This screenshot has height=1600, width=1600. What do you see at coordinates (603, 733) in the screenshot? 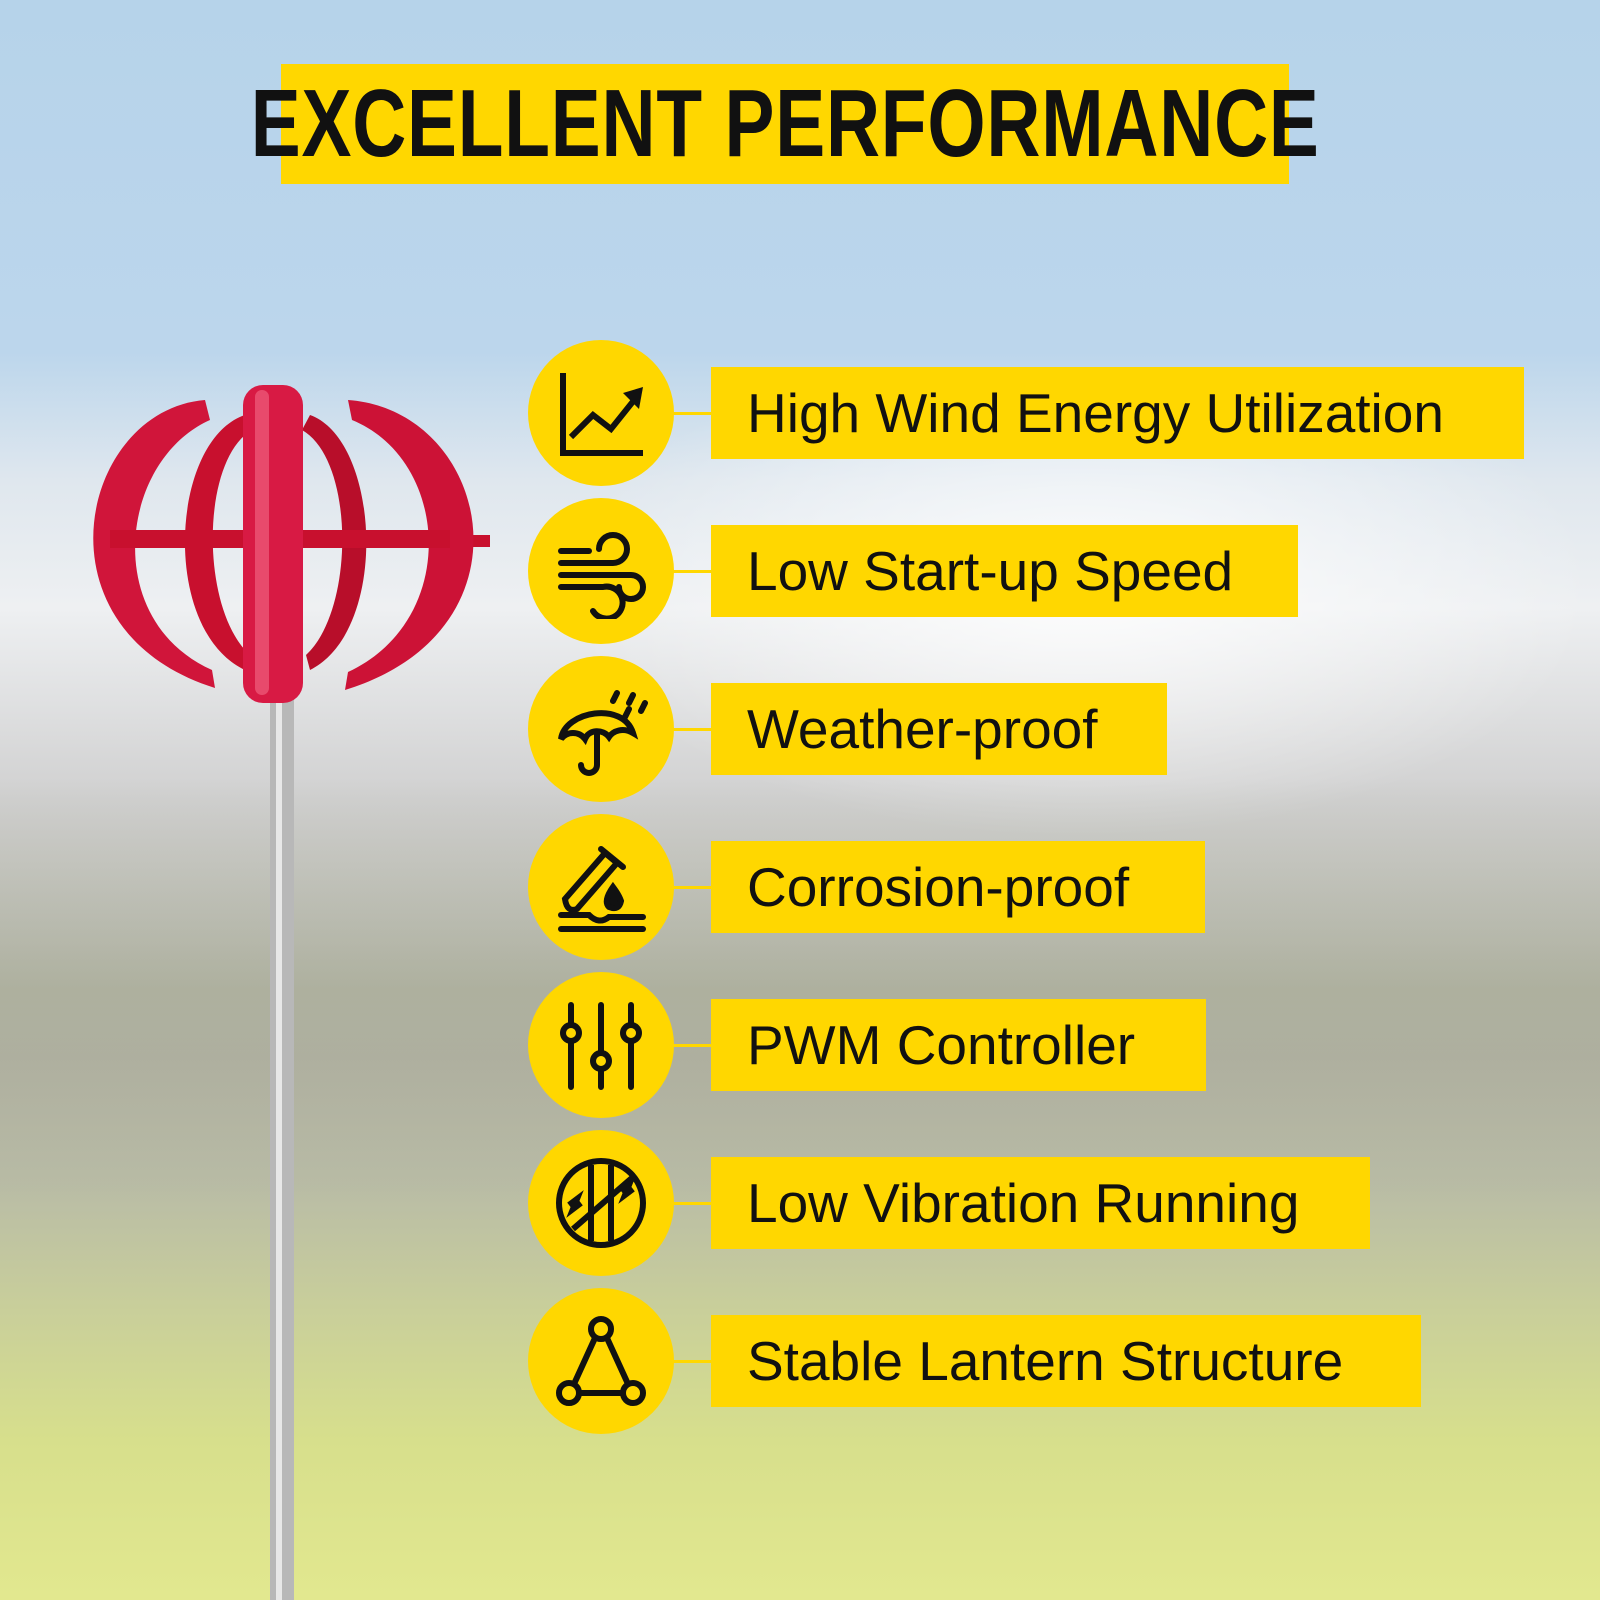
I see `umbrella-rain-icon` at bounding box center [603, 733].